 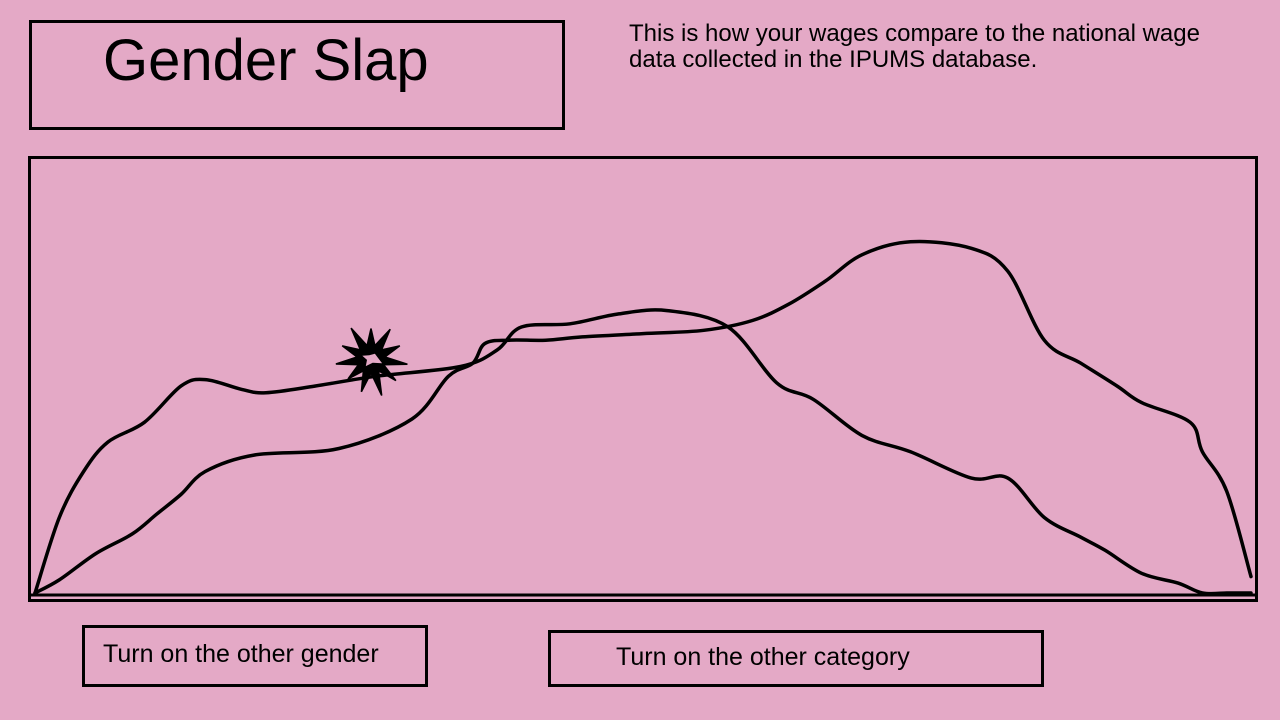 I want to click on toggle-other-gender-label: Turn on the other gender, so click(x=241, y=654).